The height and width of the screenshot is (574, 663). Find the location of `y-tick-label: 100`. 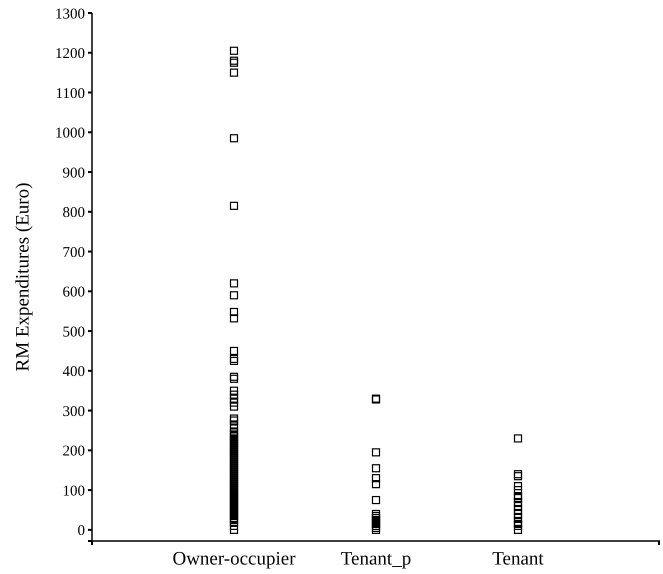

y-tick-label: 100 is located at coordinates (73, 491).